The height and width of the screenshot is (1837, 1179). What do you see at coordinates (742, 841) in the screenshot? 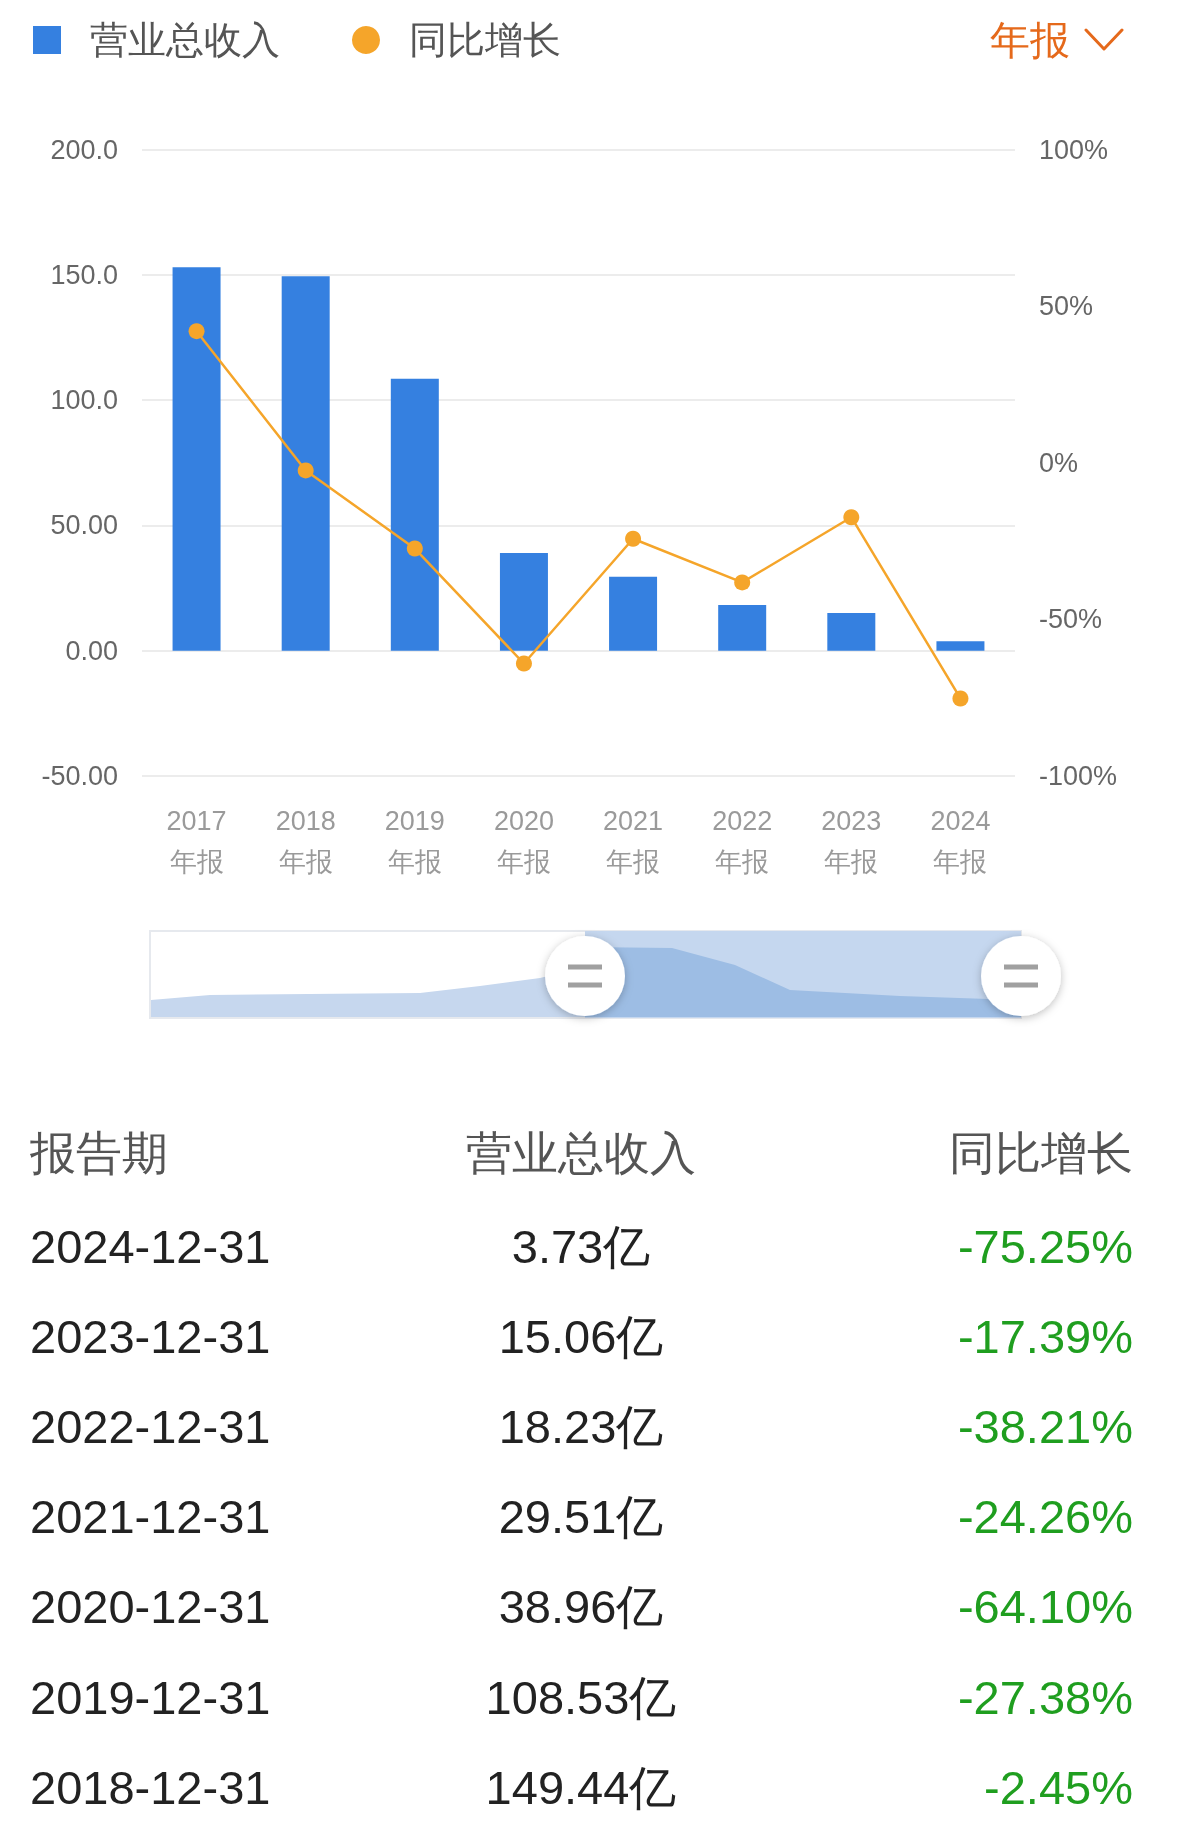
I see `x-tick-label: 2022 年报` at bounding box center [742, 841].